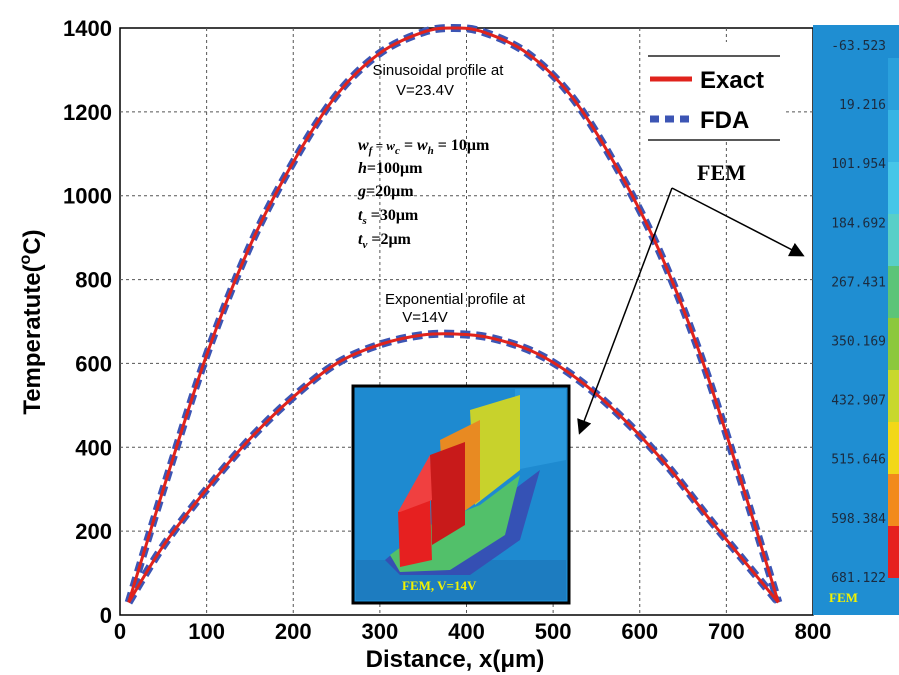  Describe the element at coordinates (858, 519) in the screenshot. I see `colorbar-label: 598.384` at that location.